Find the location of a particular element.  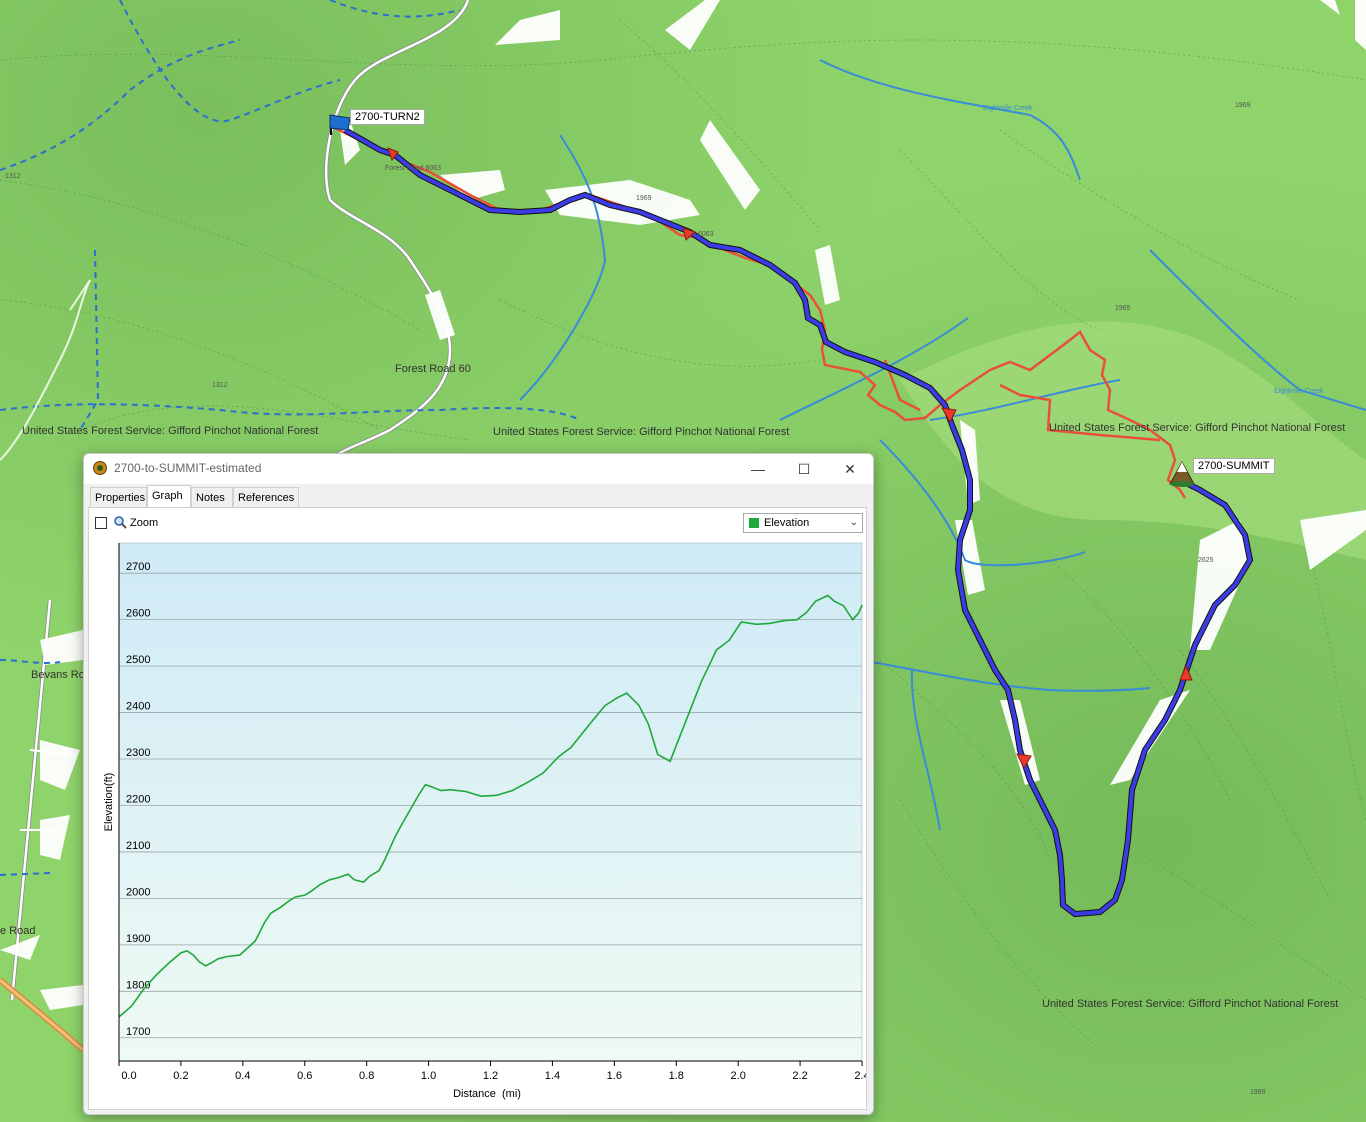

zoom-label: Zoom is located at coordinates (144, 523).